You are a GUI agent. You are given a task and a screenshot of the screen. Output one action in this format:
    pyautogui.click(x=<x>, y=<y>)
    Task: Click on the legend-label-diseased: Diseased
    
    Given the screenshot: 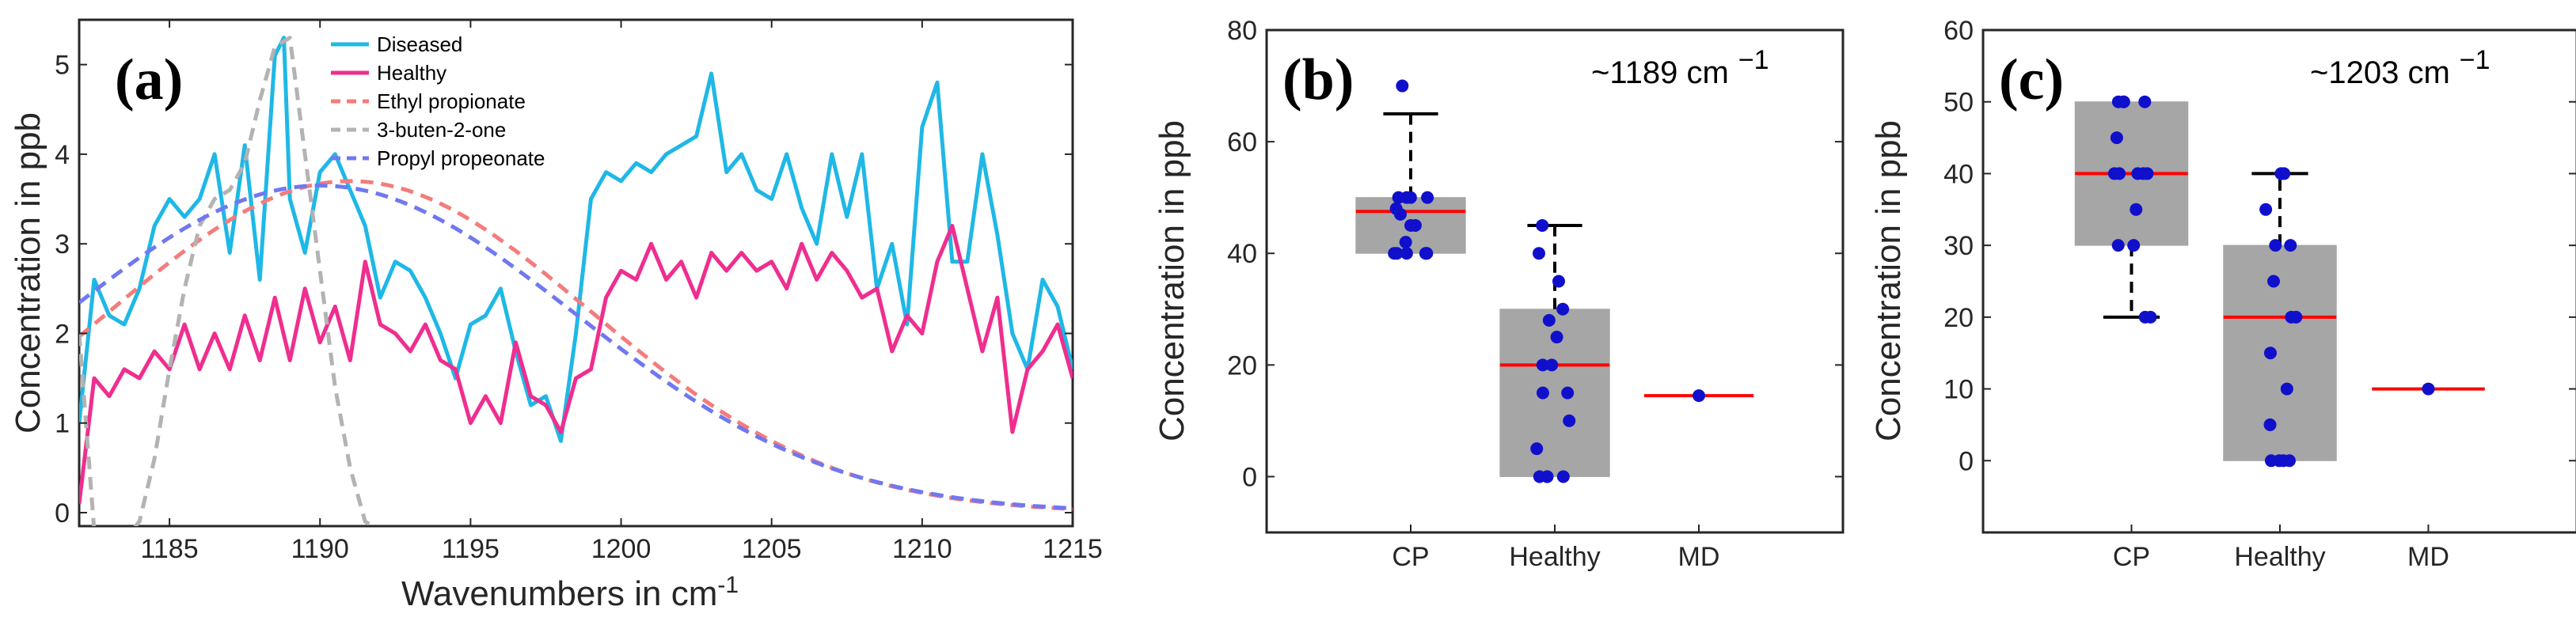 What is the action you would take?
    pyautogui.click(x=420, y=44)
    